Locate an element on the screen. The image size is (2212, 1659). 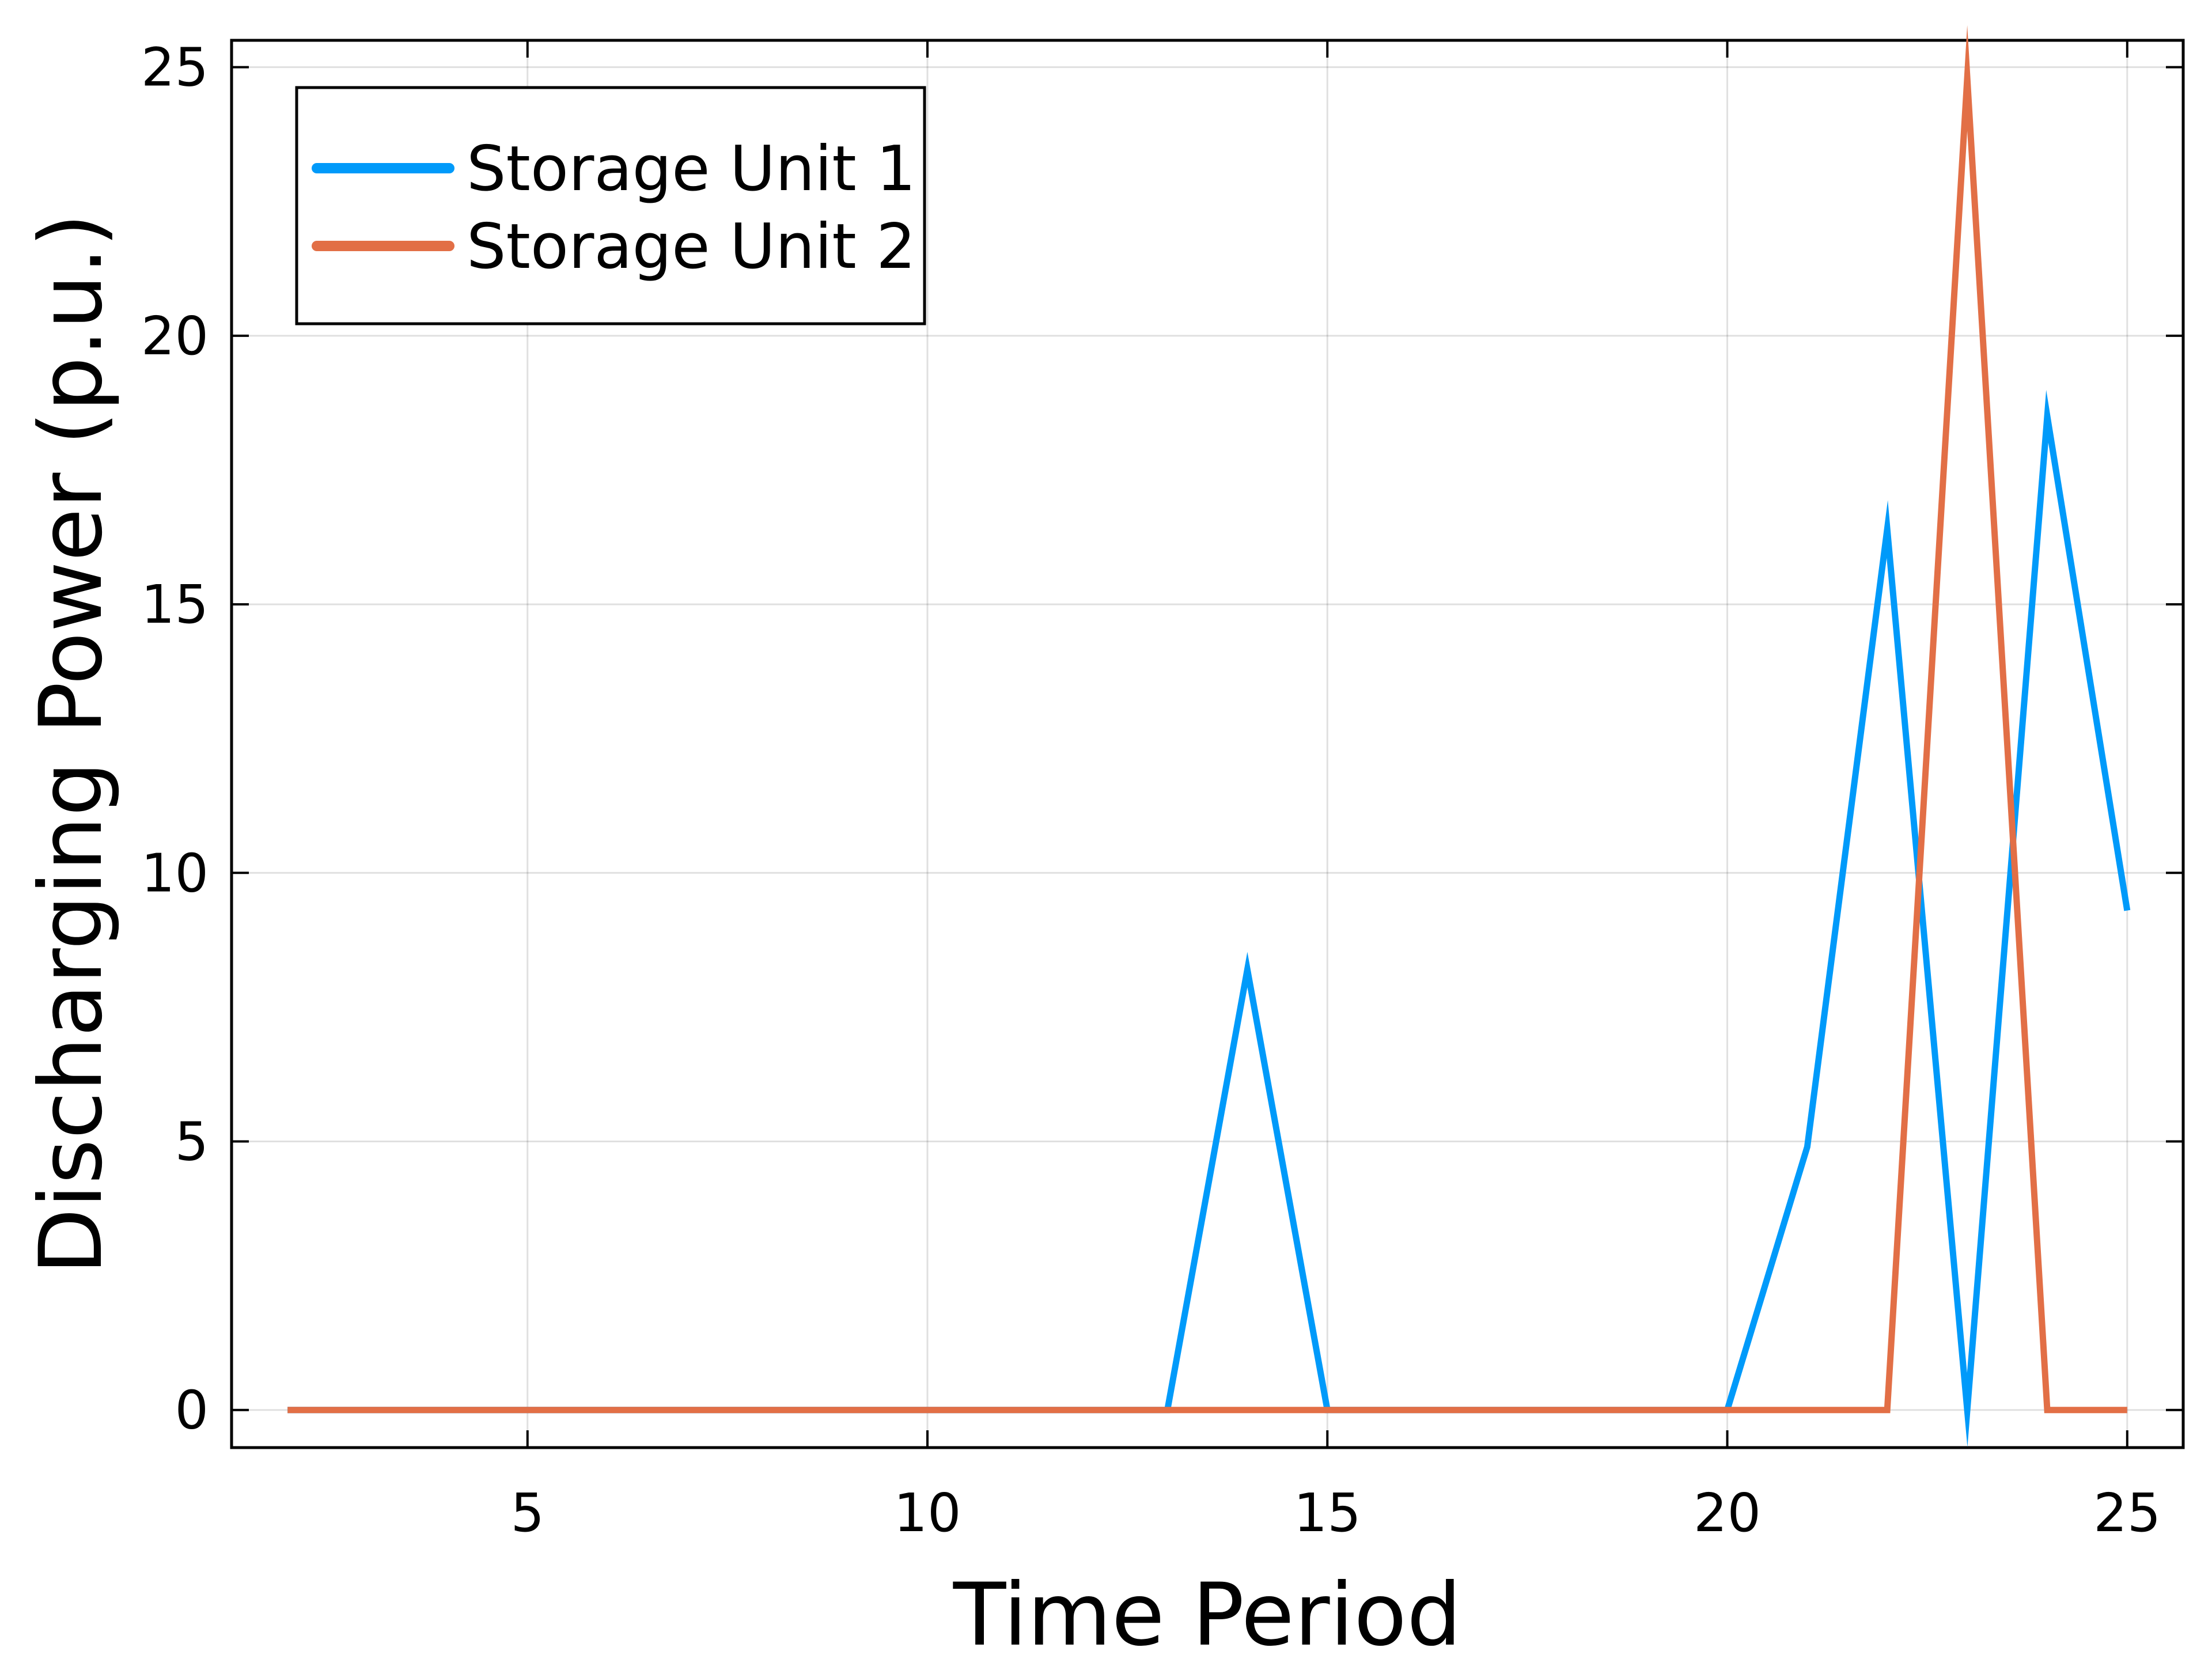
y-tick-label: 10 is located at coordinates (175, 873).